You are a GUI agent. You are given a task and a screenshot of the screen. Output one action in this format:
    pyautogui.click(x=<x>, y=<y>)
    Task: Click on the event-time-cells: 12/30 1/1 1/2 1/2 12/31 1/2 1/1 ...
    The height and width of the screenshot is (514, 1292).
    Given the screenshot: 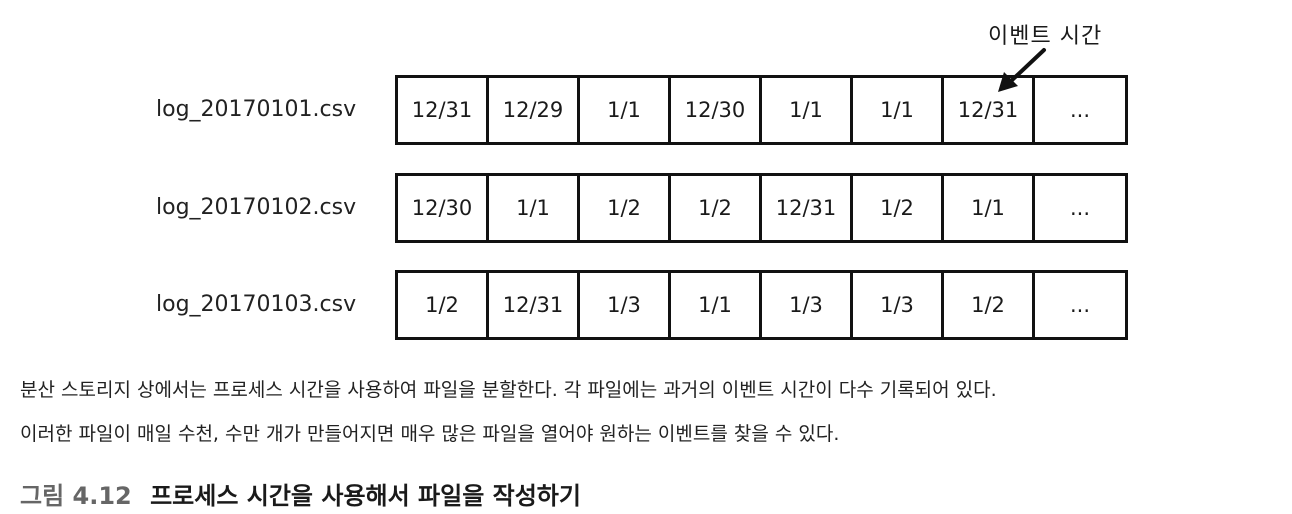 What is the action you would take?
    pyautogui.click(x=761, y=208)
    